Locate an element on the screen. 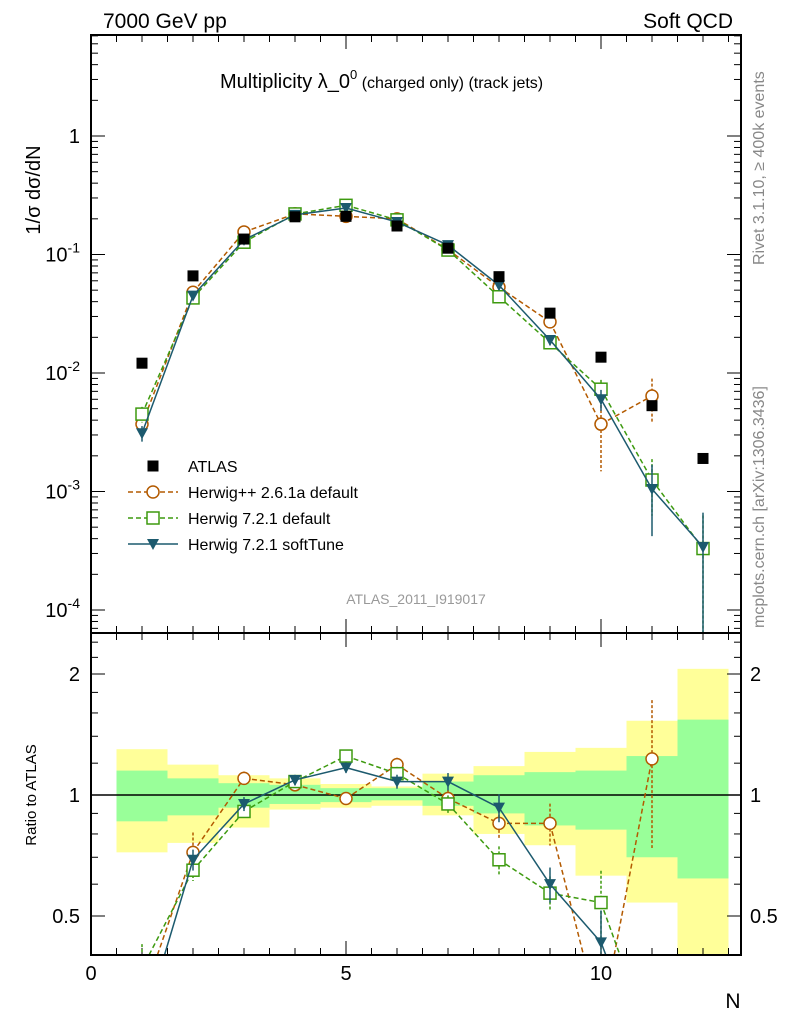  y-tick-label: 10⁻¹ is located at coordinates (62, 253).